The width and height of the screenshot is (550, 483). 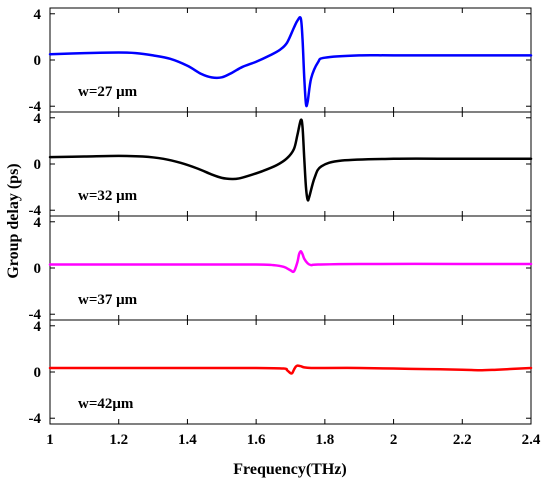 What do you see at coordinates (289, 469) in the screenshot?
I see `x-axis-label: Frequency(THz)` at bounding box center [289, 469].